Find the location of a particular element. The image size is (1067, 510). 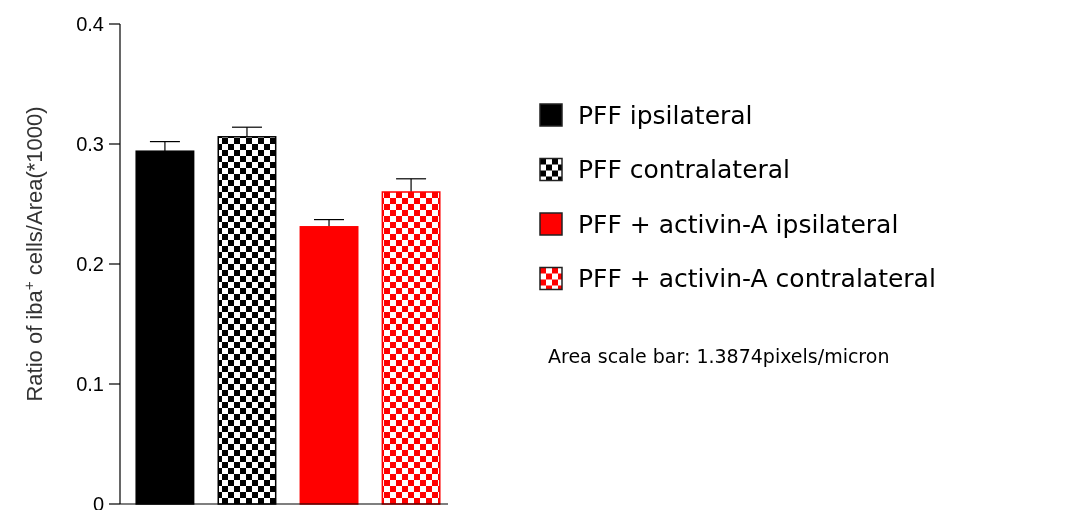

y-tick-label: 0.3 is located at coordinates (90, 144).